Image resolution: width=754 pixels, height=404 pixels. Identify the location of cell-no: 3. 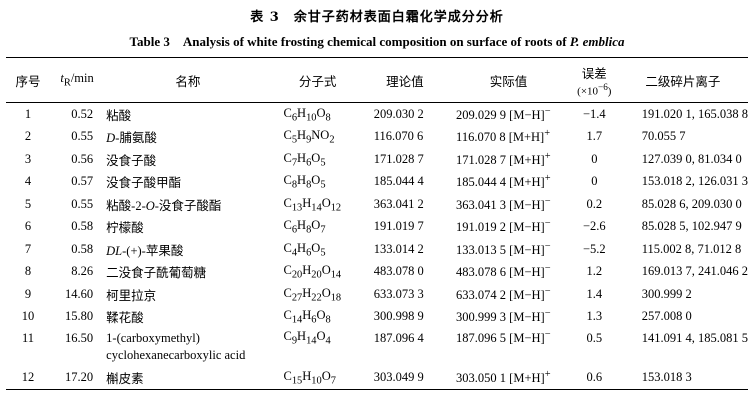
(28, 158).